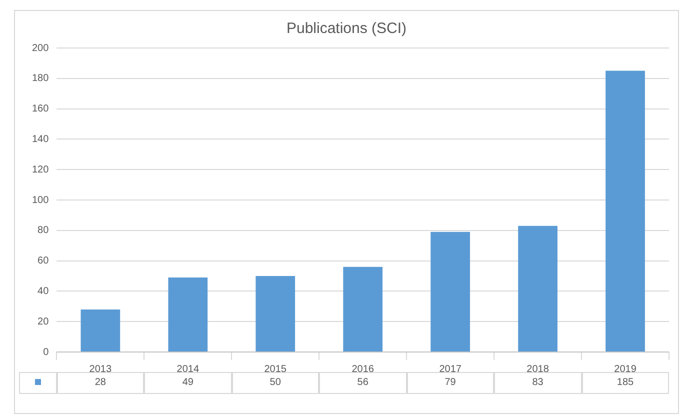 Image resolution: width=683 pixels, height=416 pixels. What do you see at coordinates (44, 291) in the screenshot?
I see `y-tick-label: 40` at bounding box center [44, 291].